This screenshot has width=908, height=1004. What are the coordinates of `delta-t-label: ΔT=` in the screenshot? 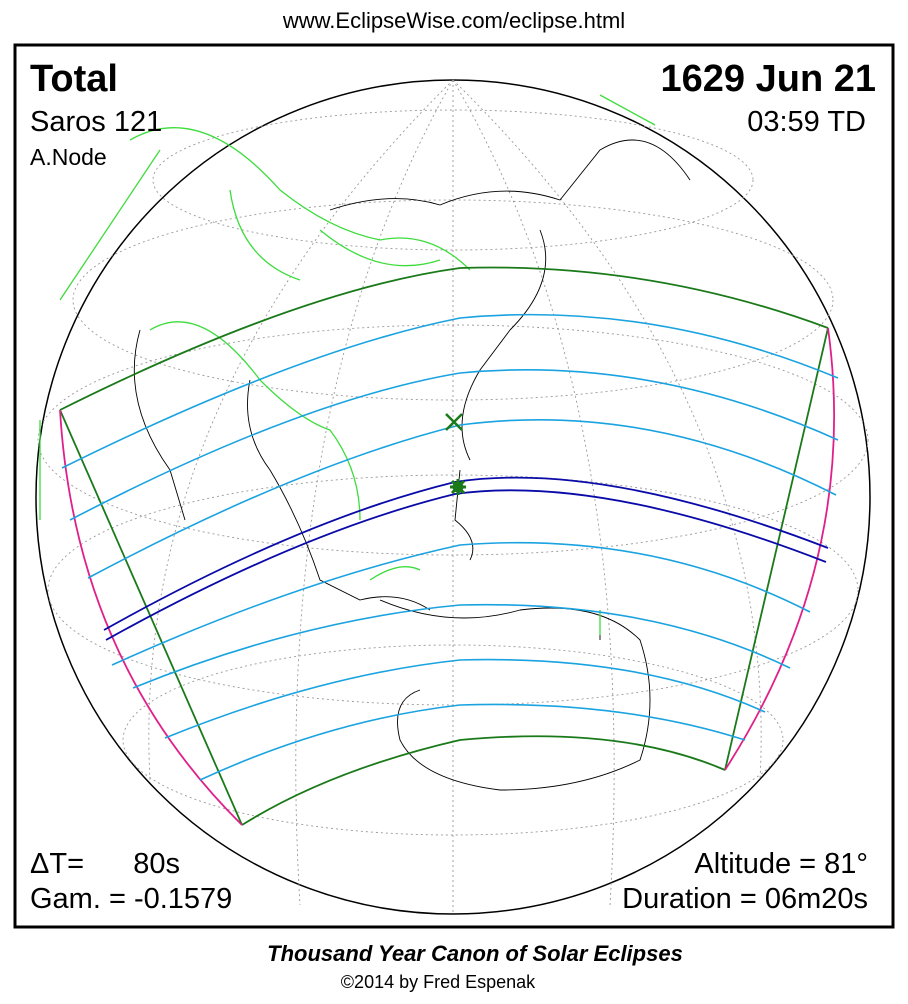 It's located at (57, 864).